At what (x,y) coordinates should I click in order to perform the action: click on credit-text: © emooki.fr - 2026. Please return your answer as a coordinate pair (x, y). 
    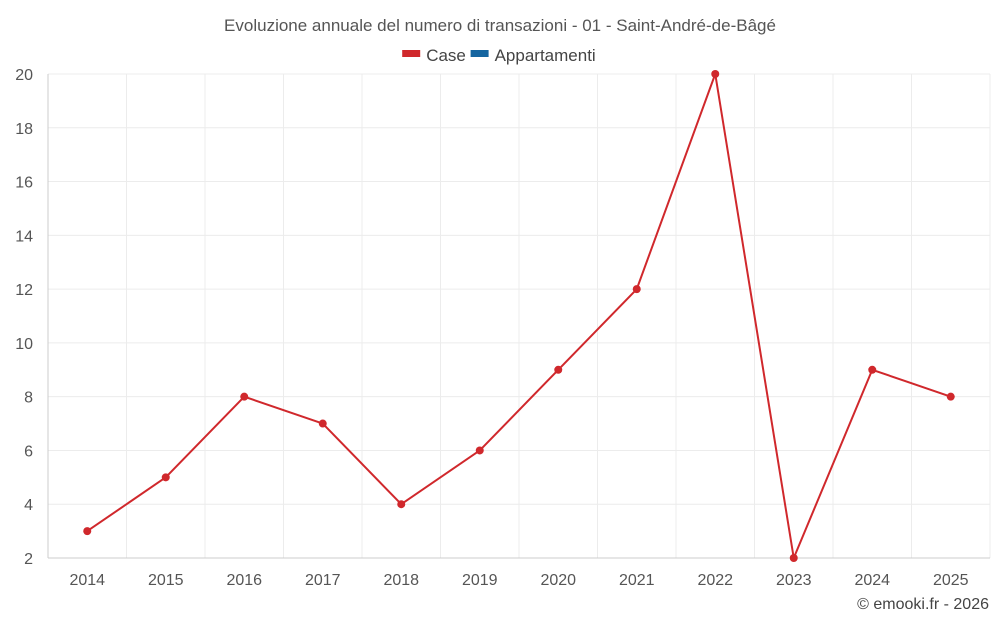
    Looking at the image, I should click on (923, 604).